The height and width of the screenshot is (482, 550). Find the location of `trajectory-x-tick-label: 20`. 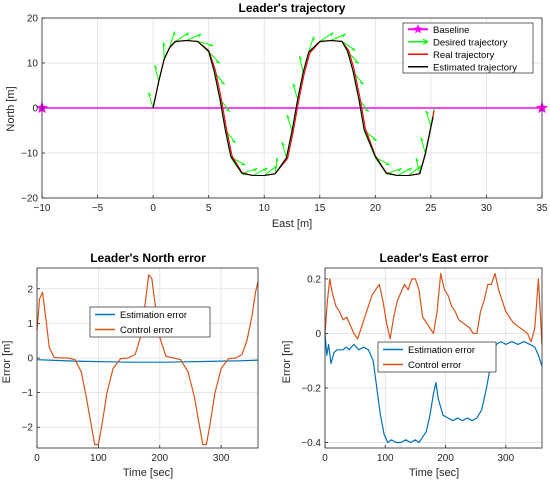

trajectory-x-tick-label: 20 is located at coordinates (376, 208).